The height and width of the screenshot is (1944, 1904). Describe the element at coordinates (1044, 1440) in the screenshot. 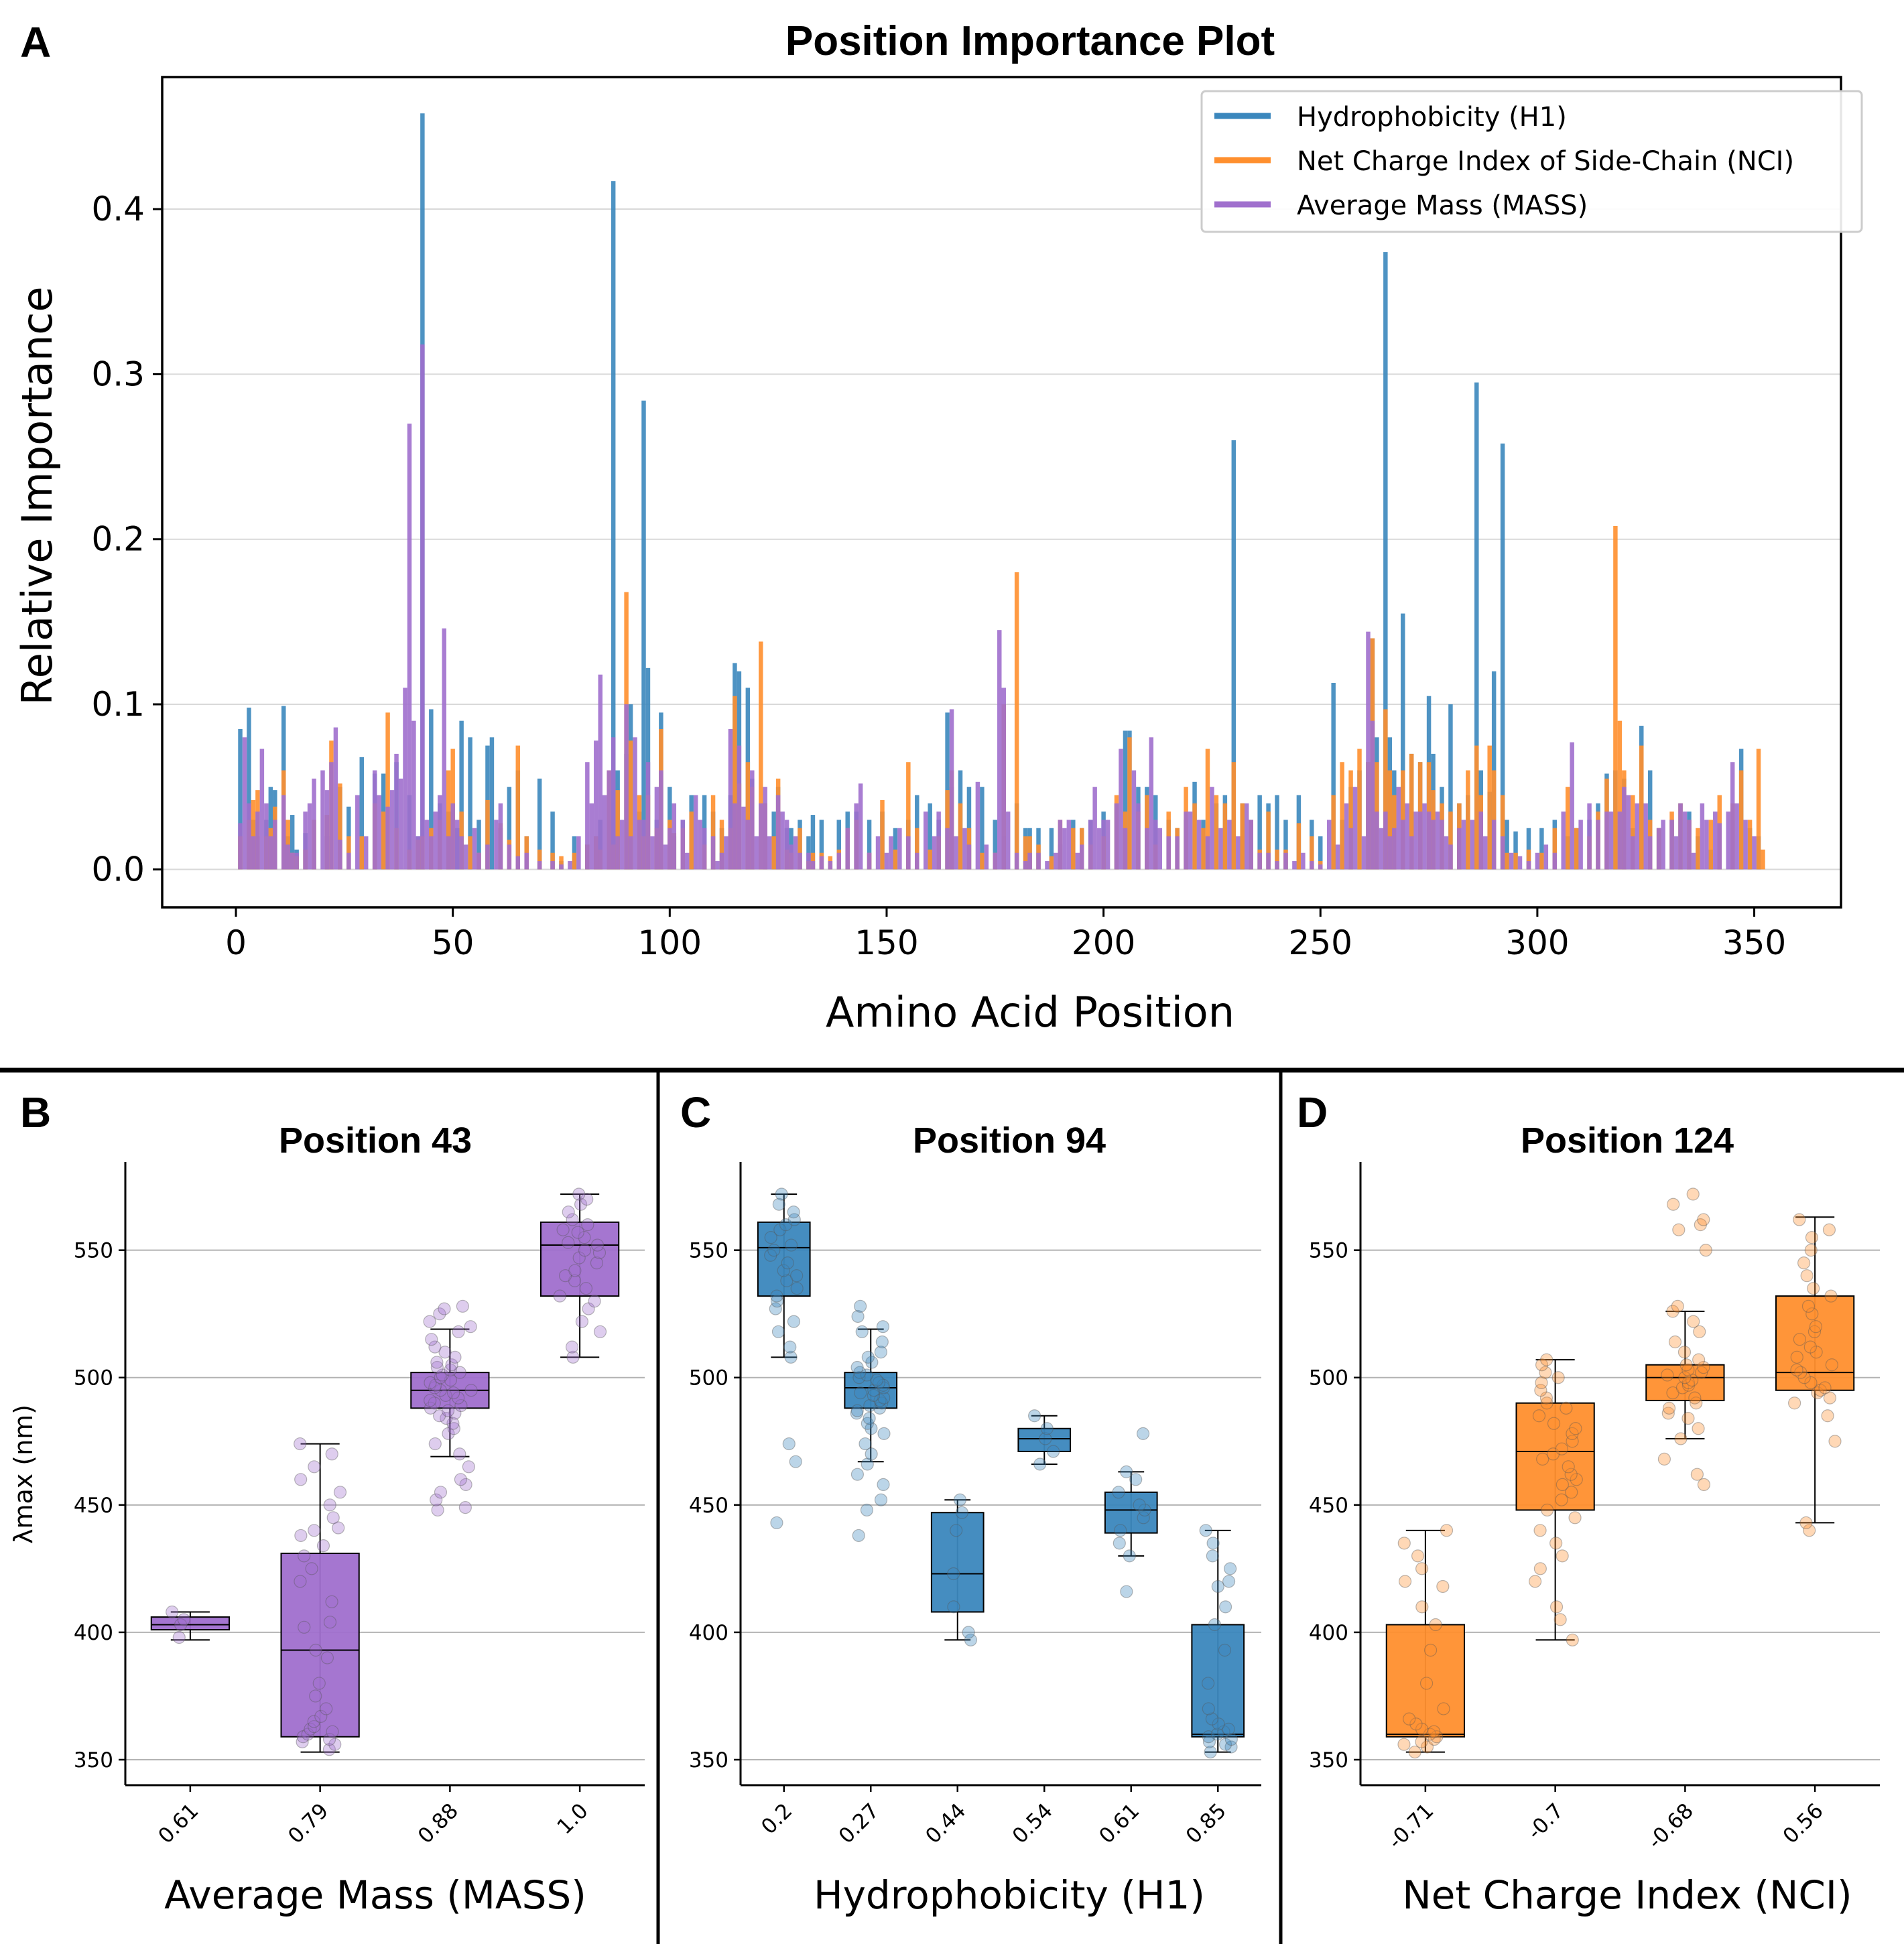

I see `box-0.54` at that location.